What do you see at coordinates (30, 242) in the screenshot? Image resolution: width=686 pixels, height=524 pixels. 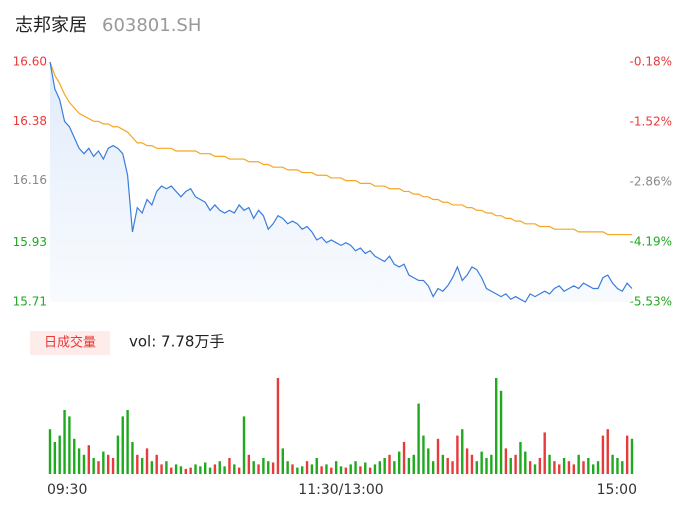 I see `y-tick-label: 15.93` at bounding box center [30, 242].